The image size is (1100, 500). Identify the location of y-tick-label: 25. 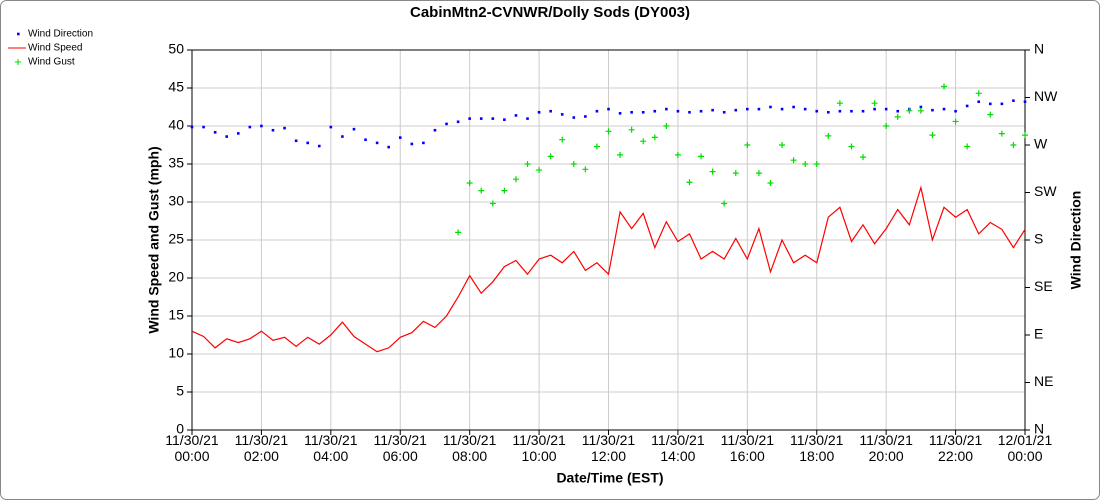
(176, 239).